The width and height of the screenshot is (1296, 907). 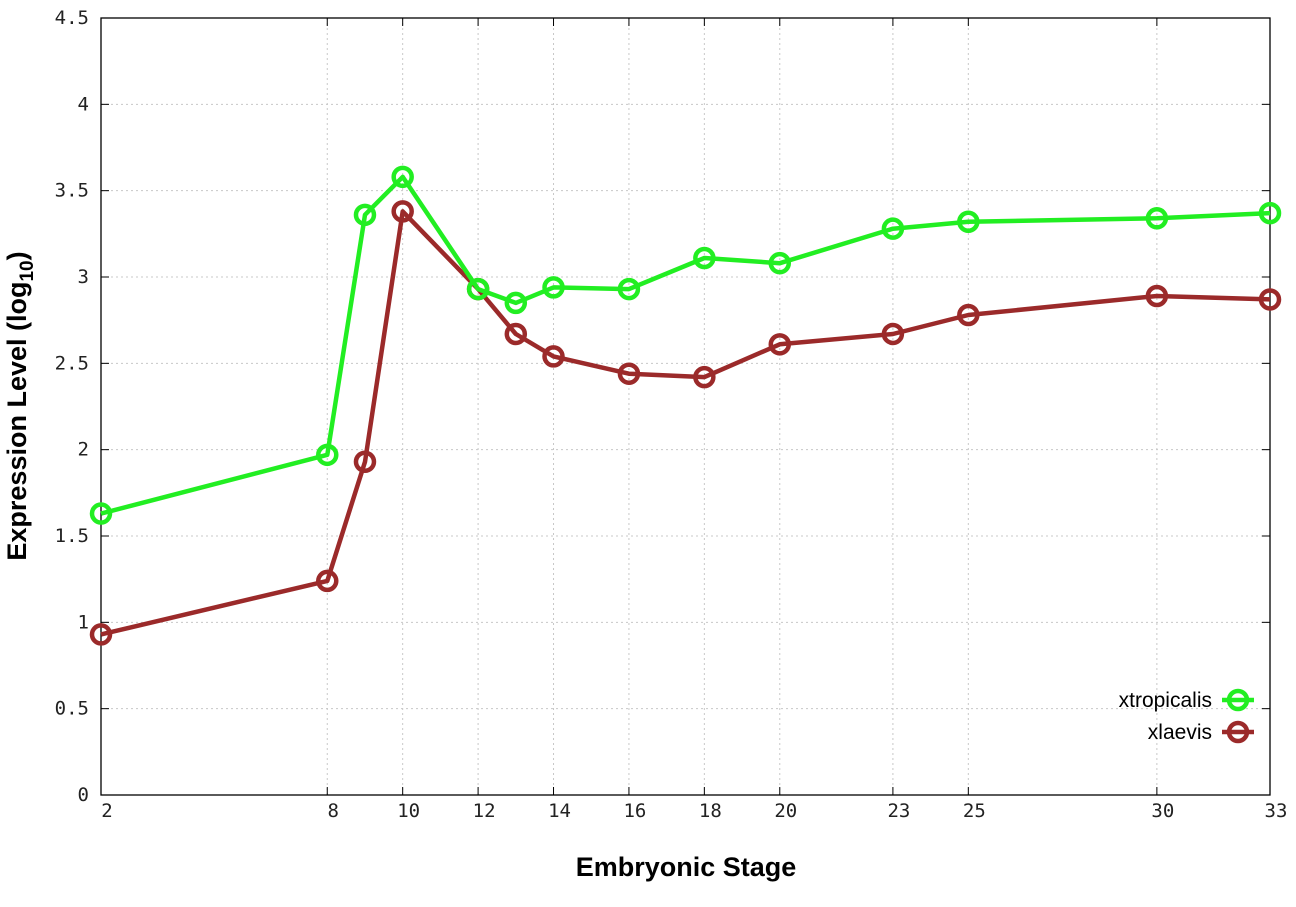 I want to click on y-tick-label: 4, so click(x=83, y=104).